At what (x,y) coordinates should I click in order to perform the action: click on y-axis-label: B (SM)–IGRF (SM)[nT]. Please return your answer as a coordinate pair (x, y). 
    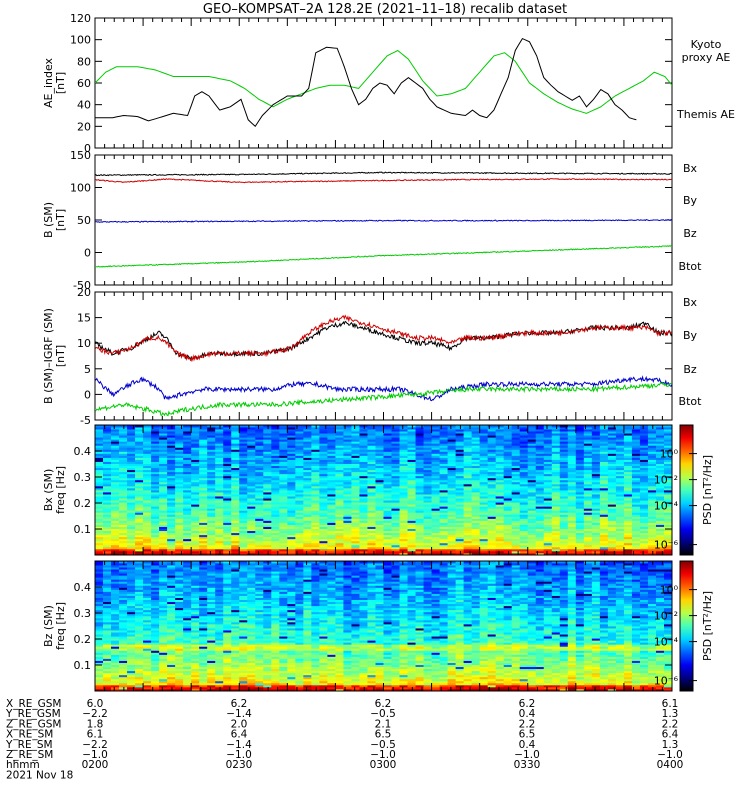
    Looking at the image, I should click on (54, 356).